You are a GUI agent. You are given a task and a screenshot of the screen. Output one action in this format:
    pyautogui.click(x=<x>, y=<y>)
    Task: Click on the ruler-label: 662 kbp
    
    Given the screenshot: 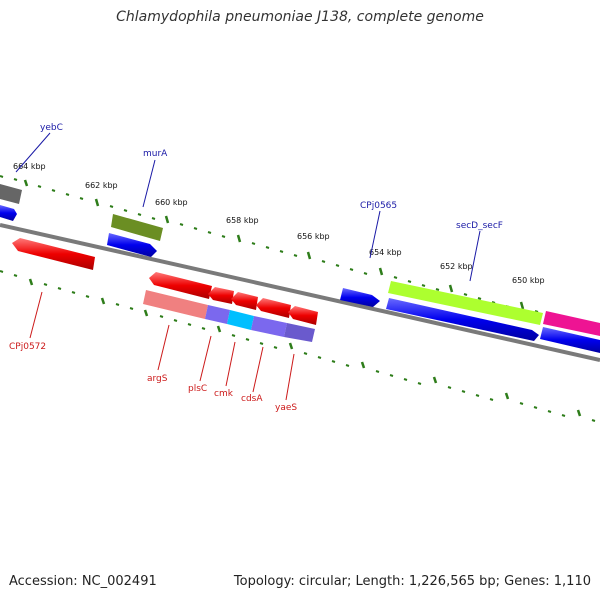 What is the action you would take?
    pyautogui.click(x=101, y=185)
    